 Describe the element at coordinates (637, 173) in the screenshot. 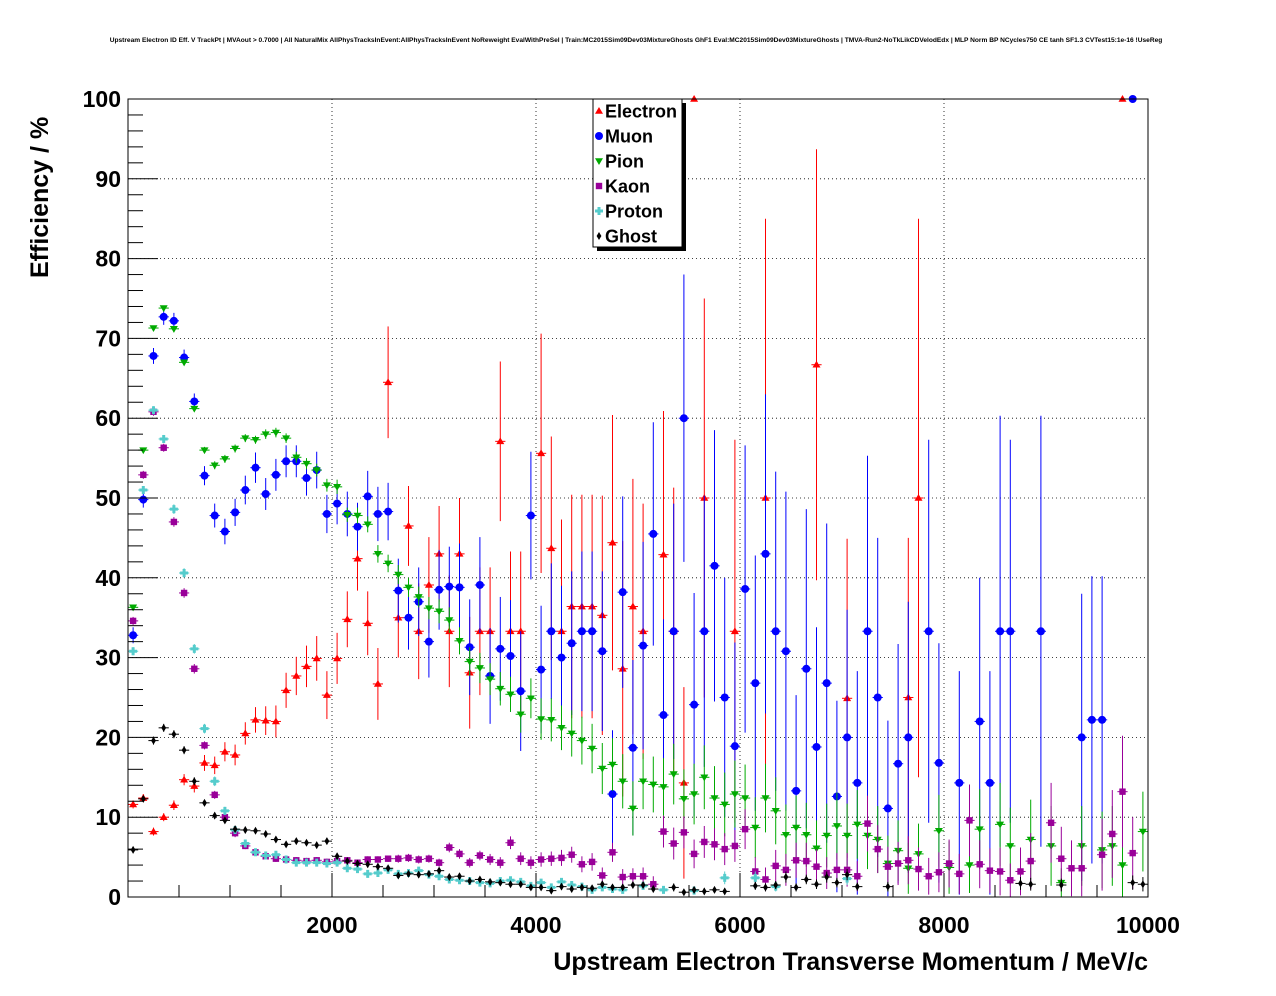

I see `legend-box` at that location.